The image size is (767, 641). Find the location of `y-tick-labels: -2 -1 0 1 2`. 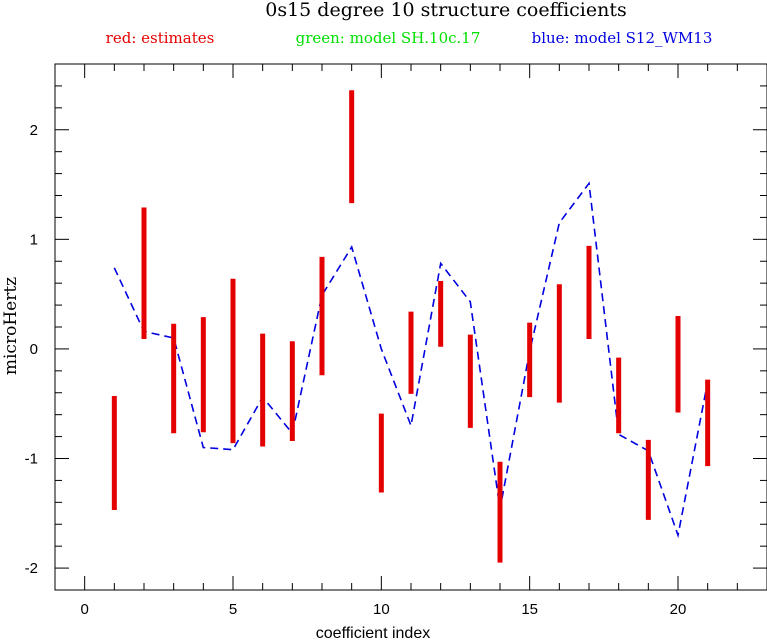

y-tick-labels: -2 -1 0 1 2 is located at coordinates (31, 349).